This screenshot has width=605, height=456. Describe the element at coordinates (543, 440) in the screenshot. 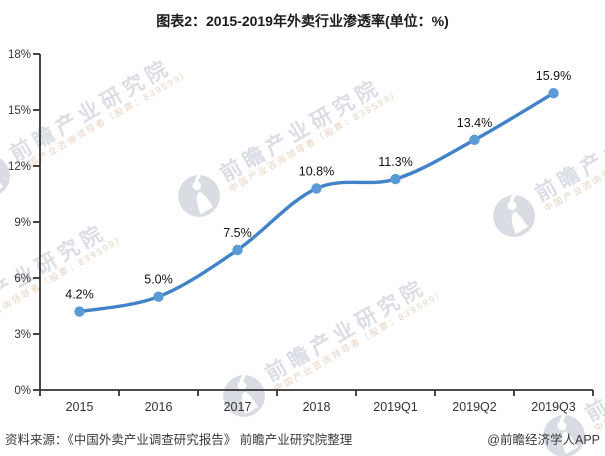

I see `credit-text: @前瞻经济学人APP` at that location.